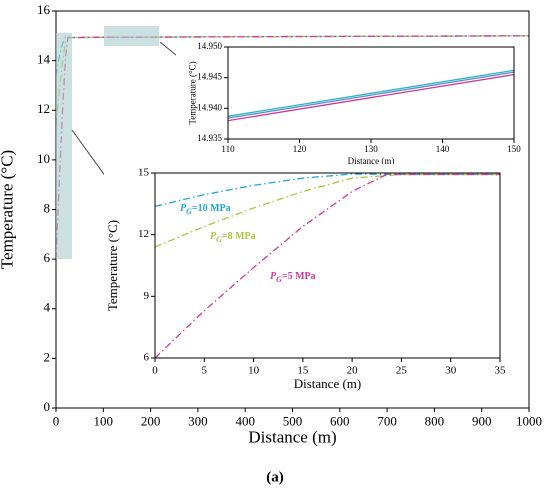  I want to click on x-tick-label: 15, so click(303, 370).